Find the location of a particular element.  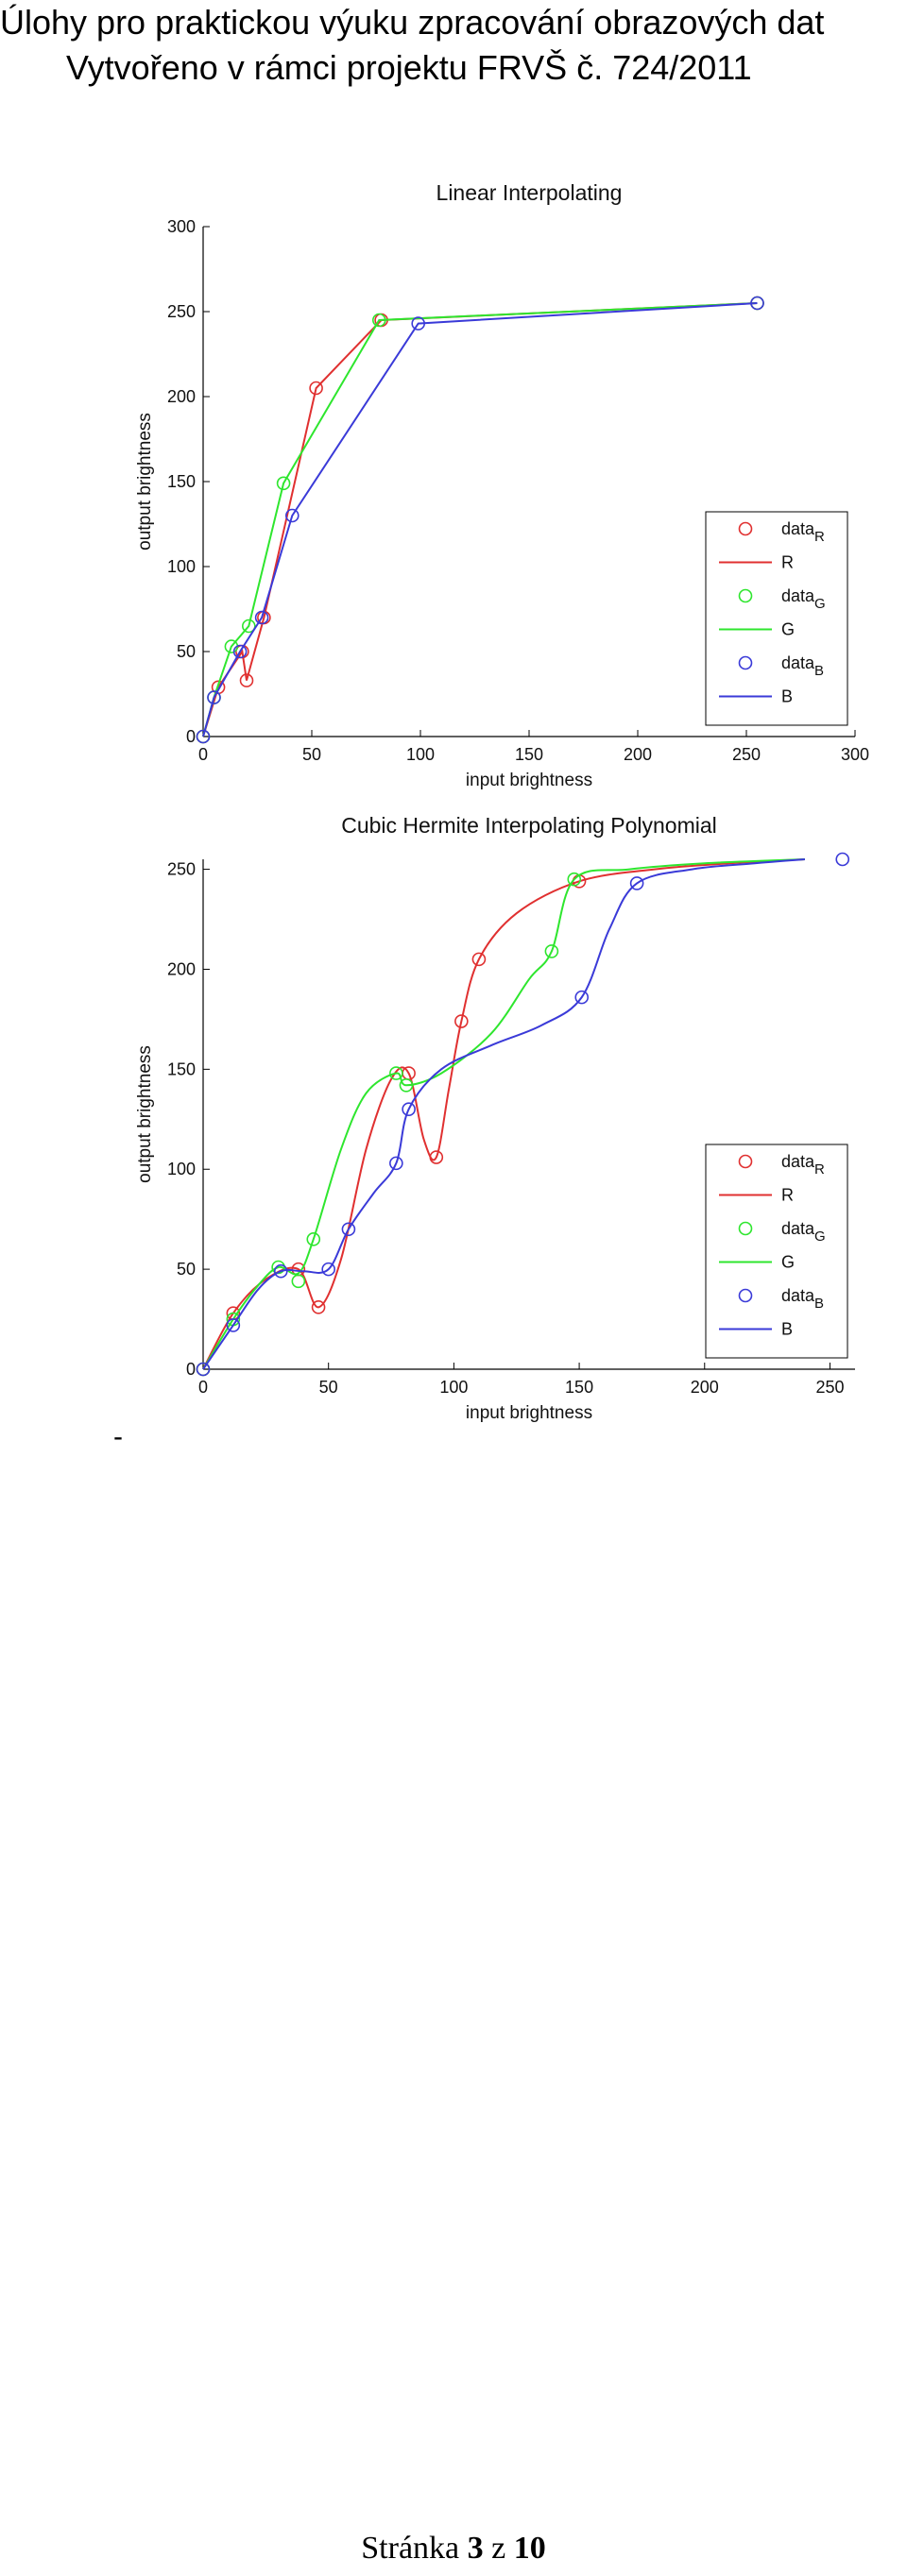

c1-y-tick-label: 0 is located at coordinates (191, 736).